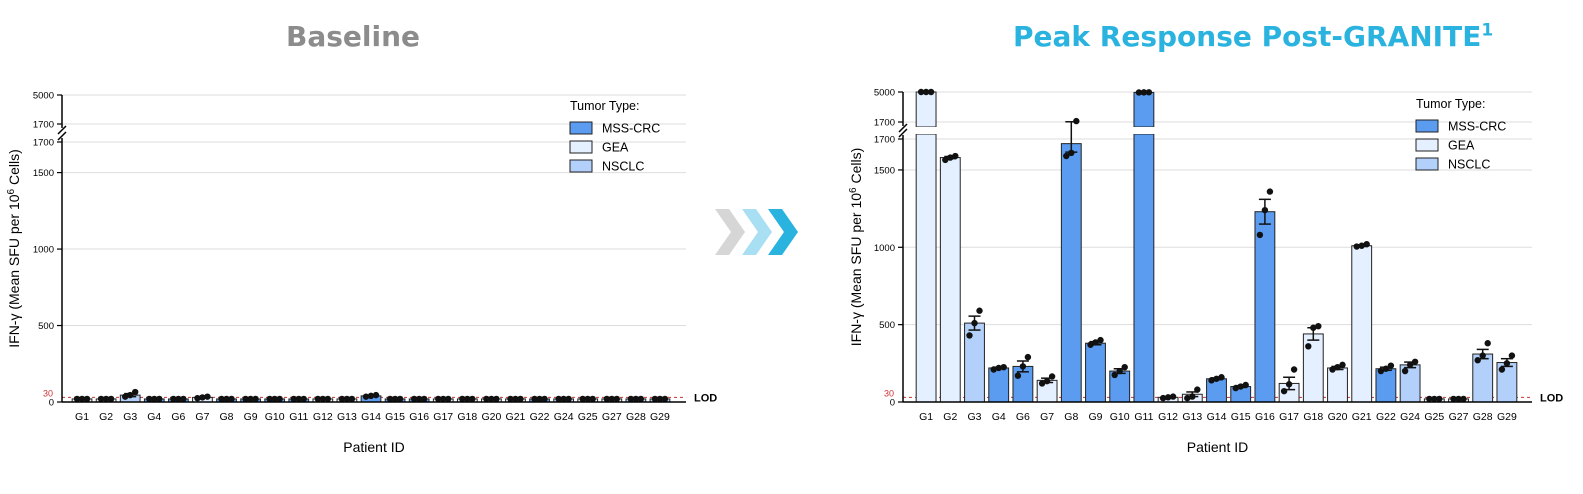 The height and width of the screenshot is (494, 1583). Describe the element at coordinates (1487, 30) in the screenshot. I see `peak-response-title-superscript: 1` at that location.